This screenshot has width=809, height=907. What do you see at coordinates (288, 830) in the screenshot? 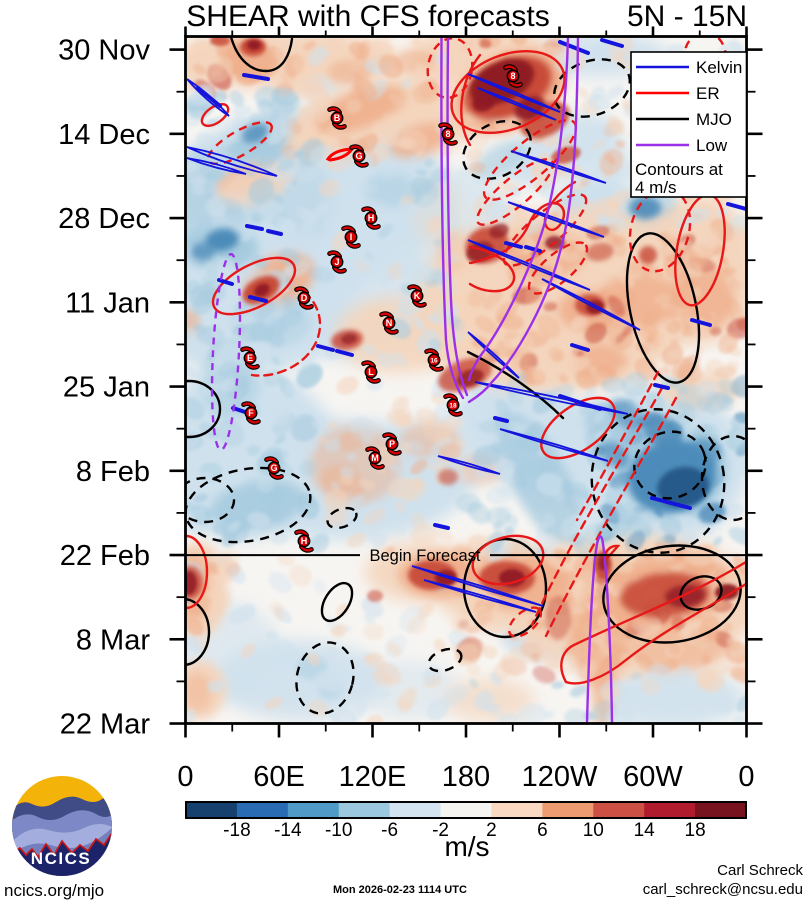
I see `svg-text: -14` at bounding box center [288, 830].